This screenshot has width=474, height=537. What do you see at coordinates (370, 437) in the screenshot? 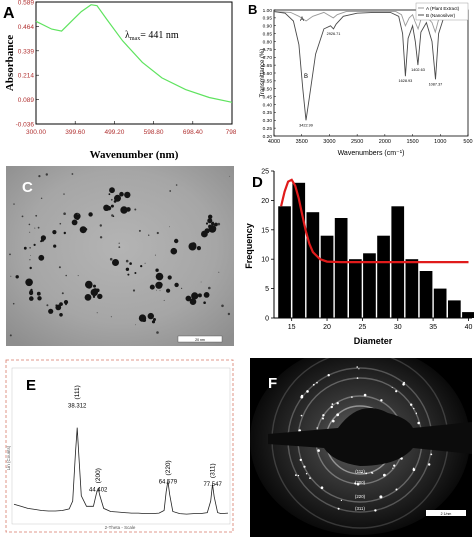
I see `beam-stop` at bounding box center [370, 437].